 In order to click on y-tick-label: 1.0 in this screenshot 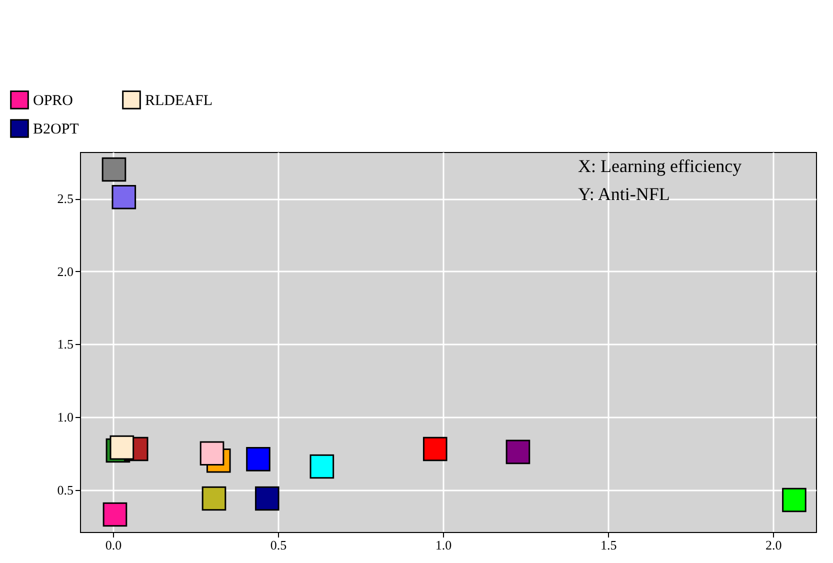, I will do `click(65, 416)`.